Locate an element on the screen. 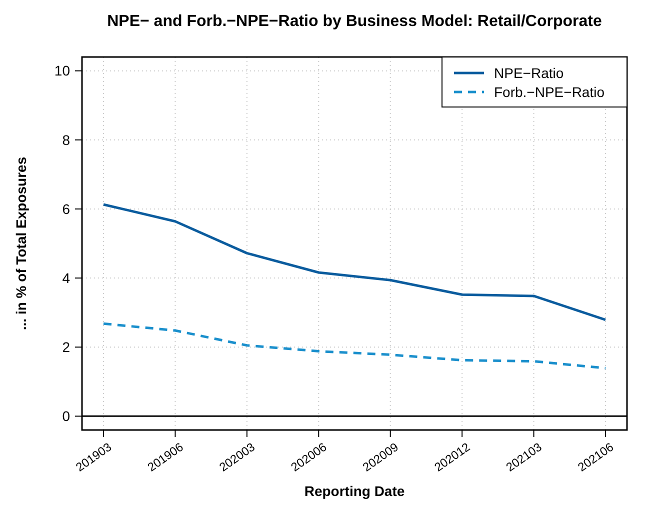  line-series is located at coordinates (354, 346).